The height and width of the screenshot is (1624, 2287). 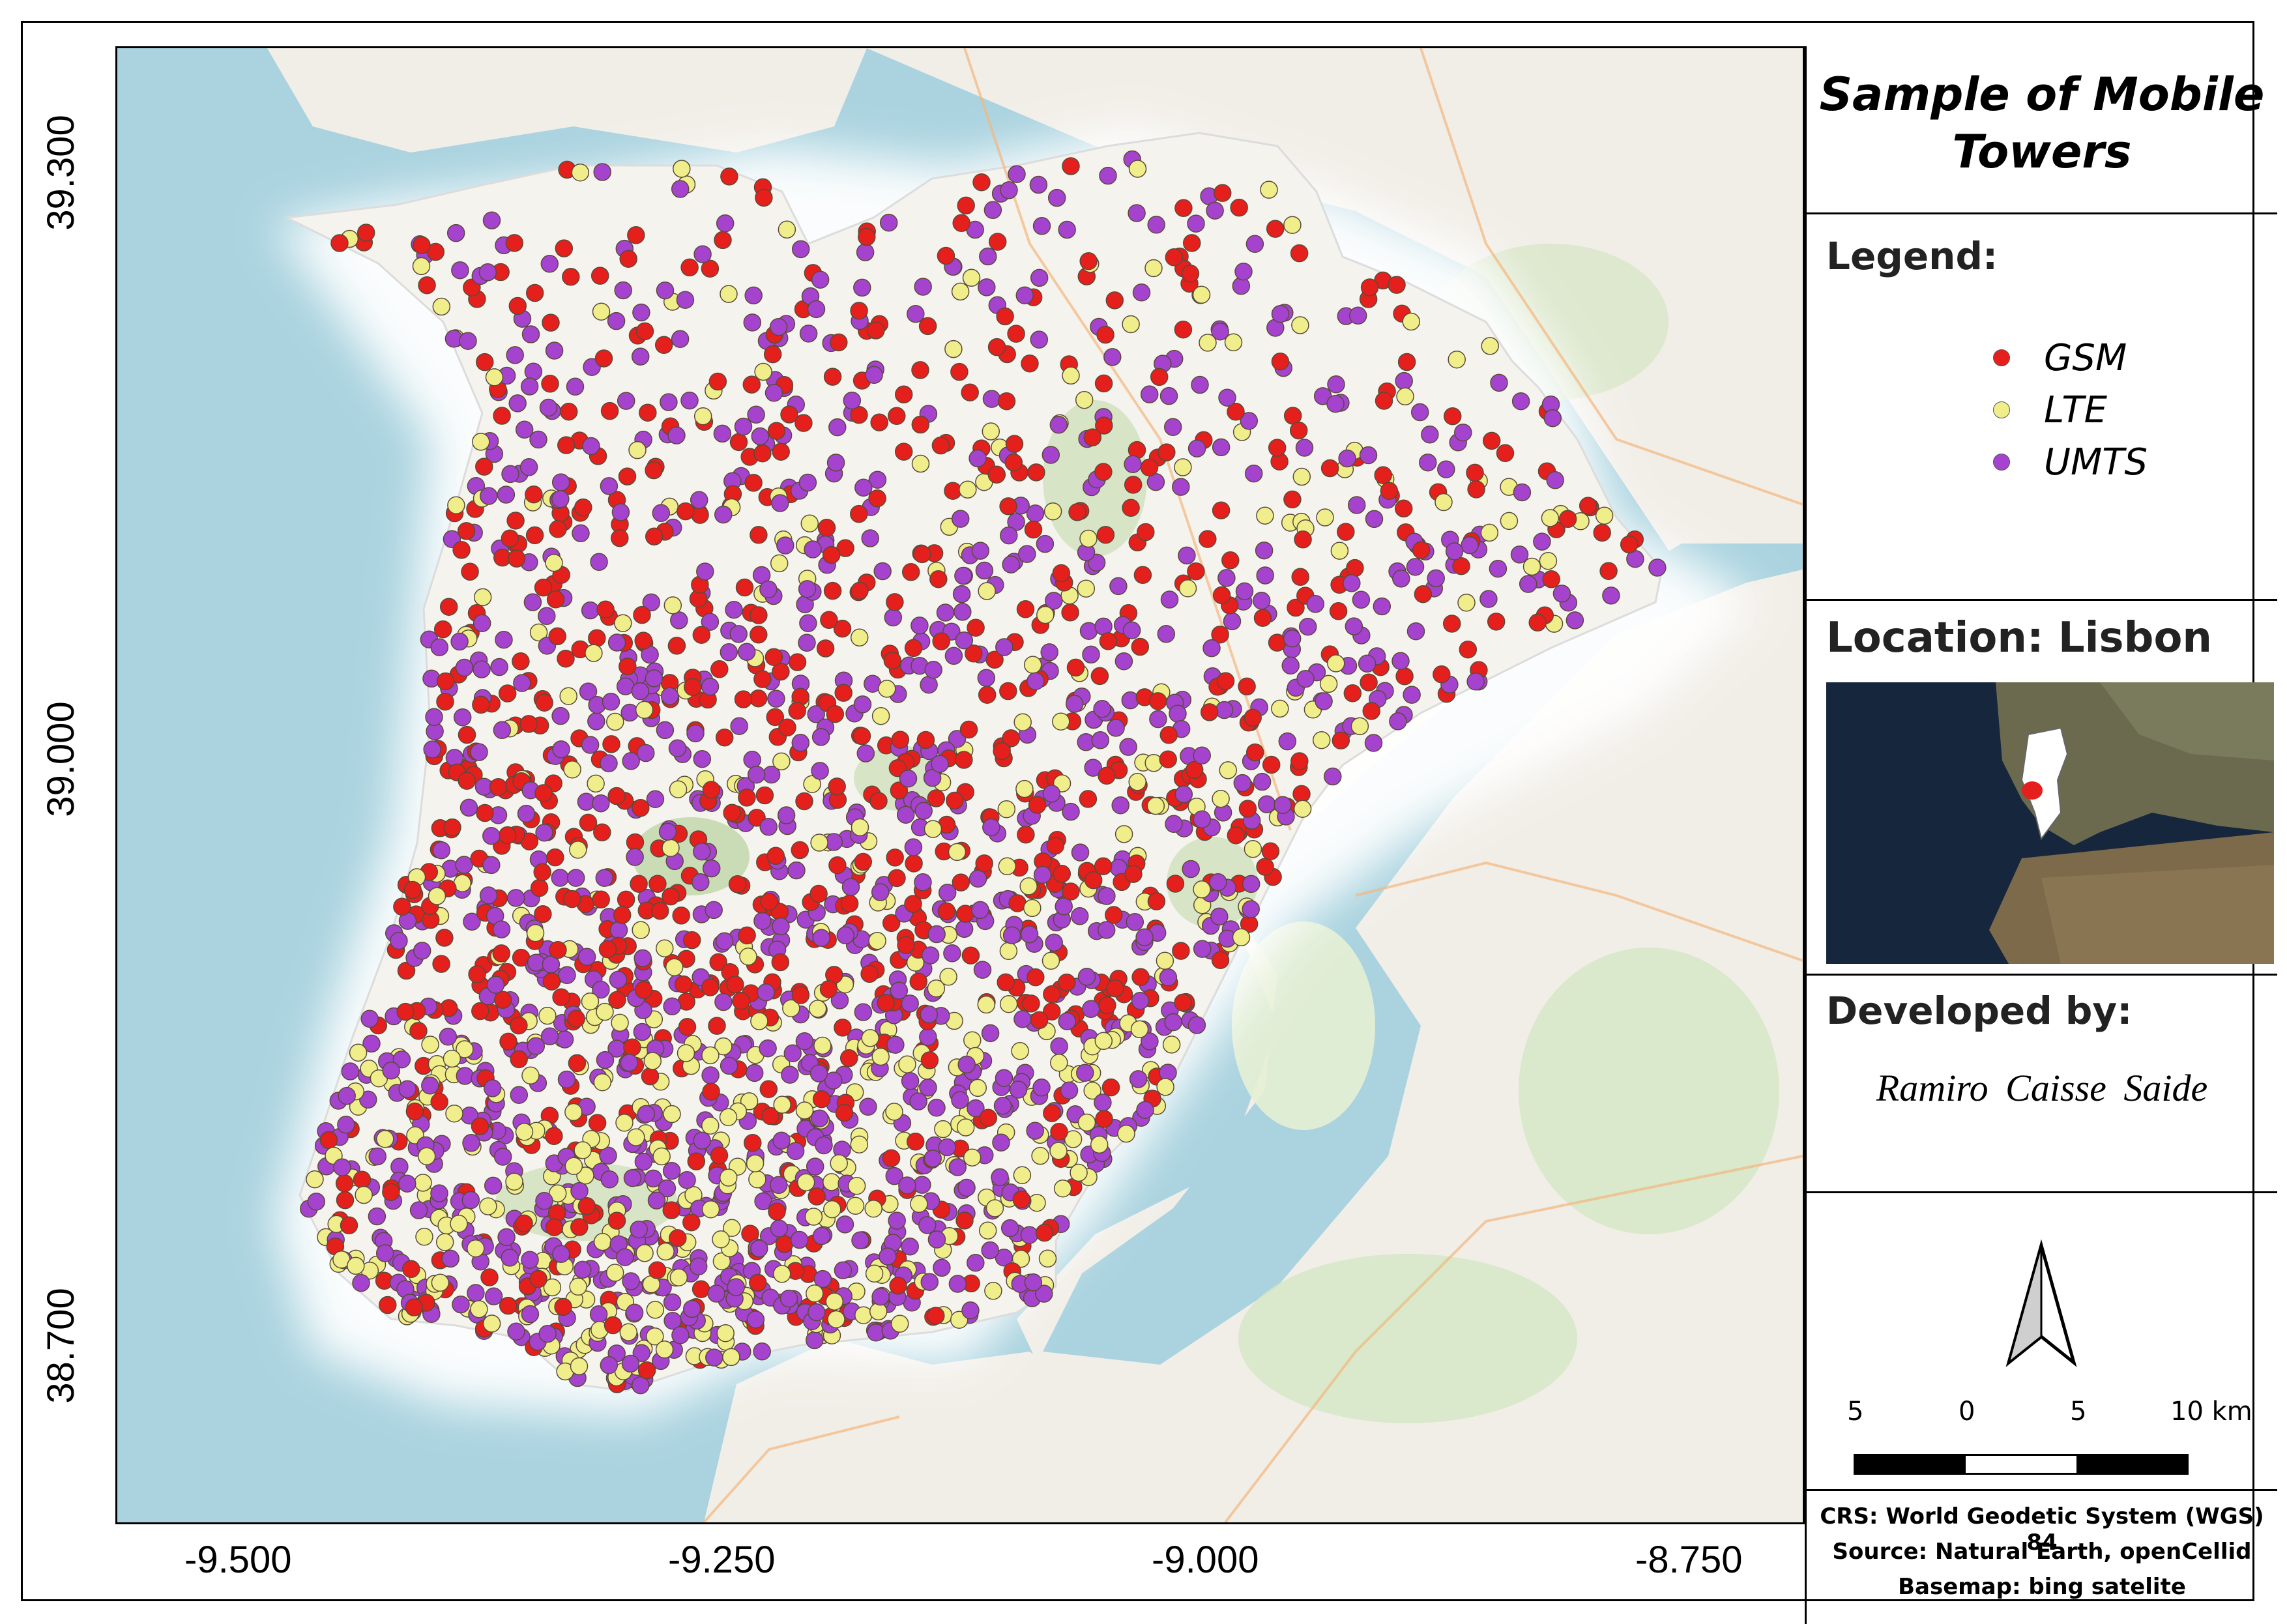 What do you see at coordinates (2042, 124) in the screenshot?
I see `map-title: Sample of Mobile Towers` at bounding box center [2042, 124].